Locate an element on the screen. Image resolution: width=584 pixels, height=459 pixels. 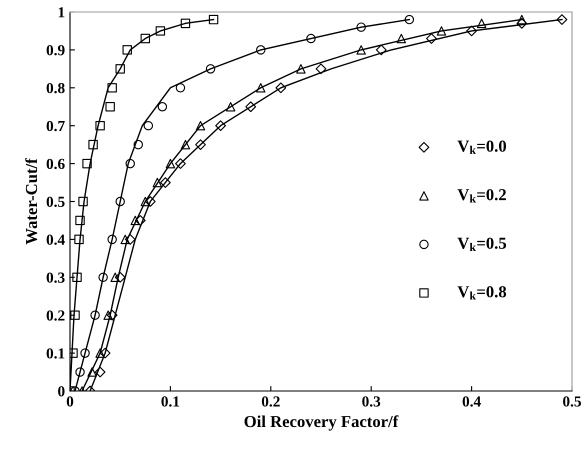
y-tick-label: 1 is located at coordinates (61, 12).